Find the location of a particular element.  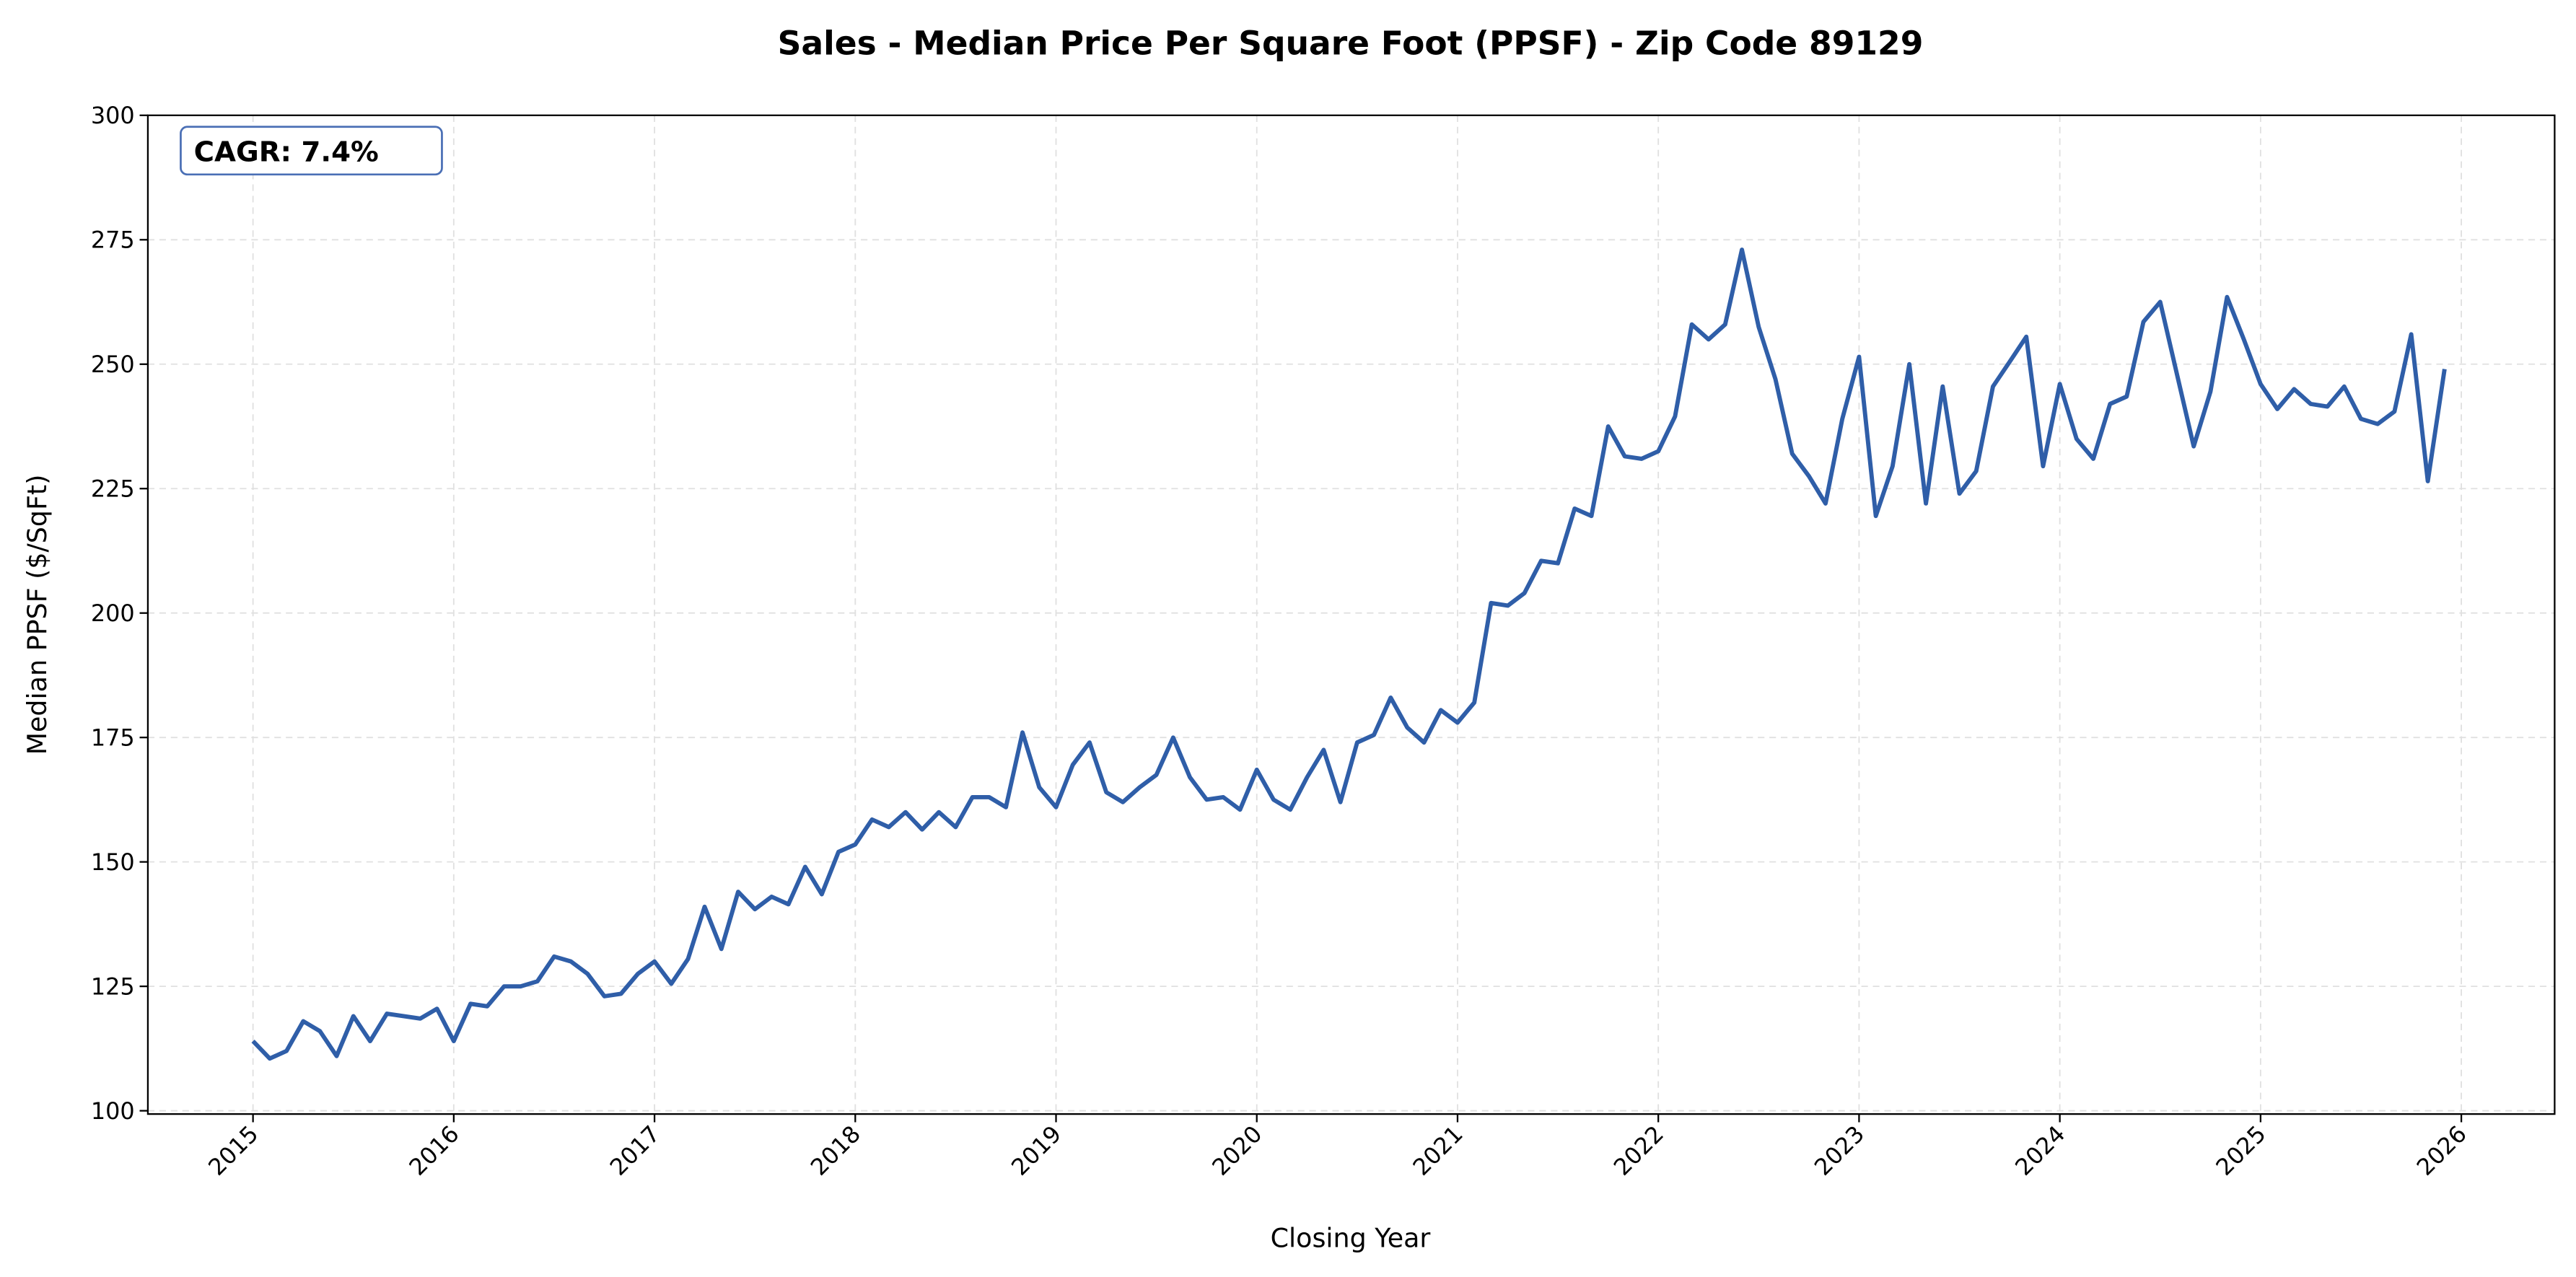

y-tick-label: 100 is located at coordinates (113, 1111).